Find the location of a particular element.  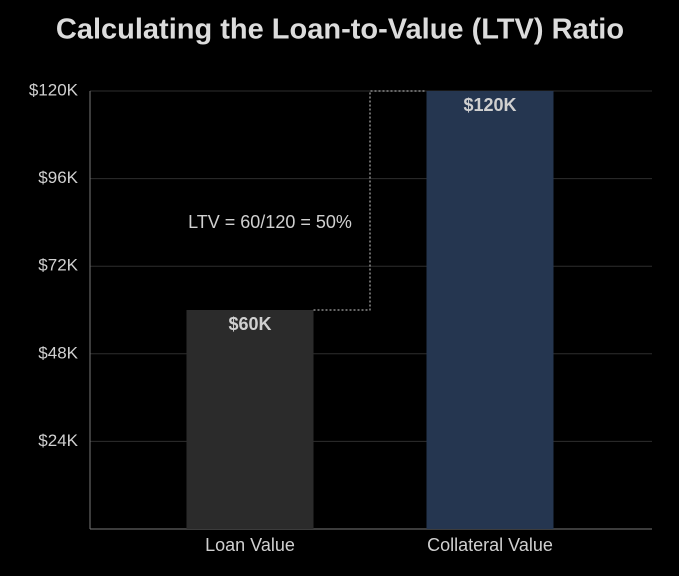

y-tick-label: $96K is located at coordinates (58, 177).